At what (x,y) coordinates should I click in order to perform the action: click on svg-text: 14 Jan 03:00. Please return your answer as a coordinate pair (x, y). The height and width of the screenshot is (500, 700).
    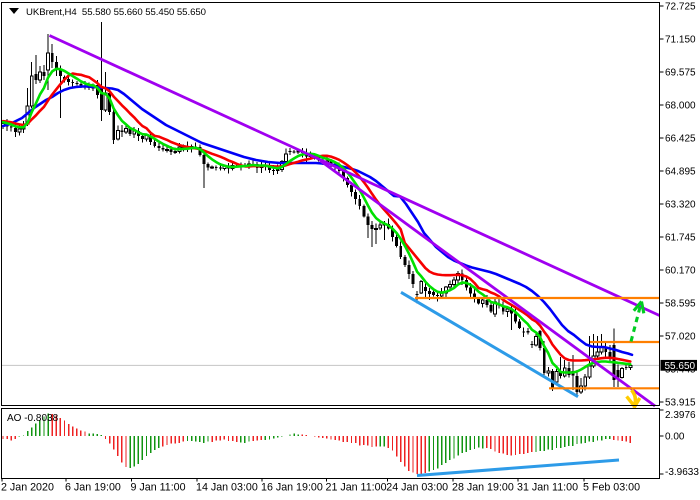
    Looking at the image, I should click on (227, 488).